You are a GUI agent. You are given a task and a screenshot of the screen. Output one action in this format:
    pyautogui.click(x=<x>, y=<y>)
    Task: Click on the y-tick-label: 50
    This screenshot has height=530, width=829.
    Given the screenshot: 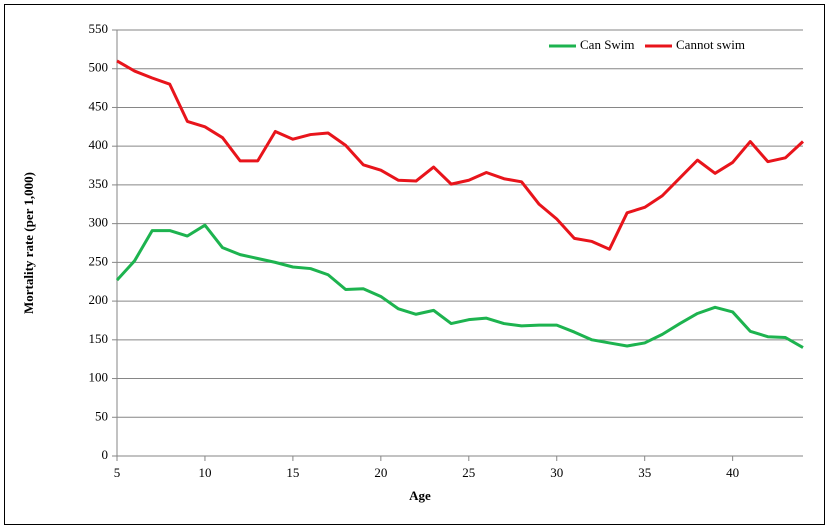 What is the action you would take?
    pyautogui.click(x=101, y=415)
    